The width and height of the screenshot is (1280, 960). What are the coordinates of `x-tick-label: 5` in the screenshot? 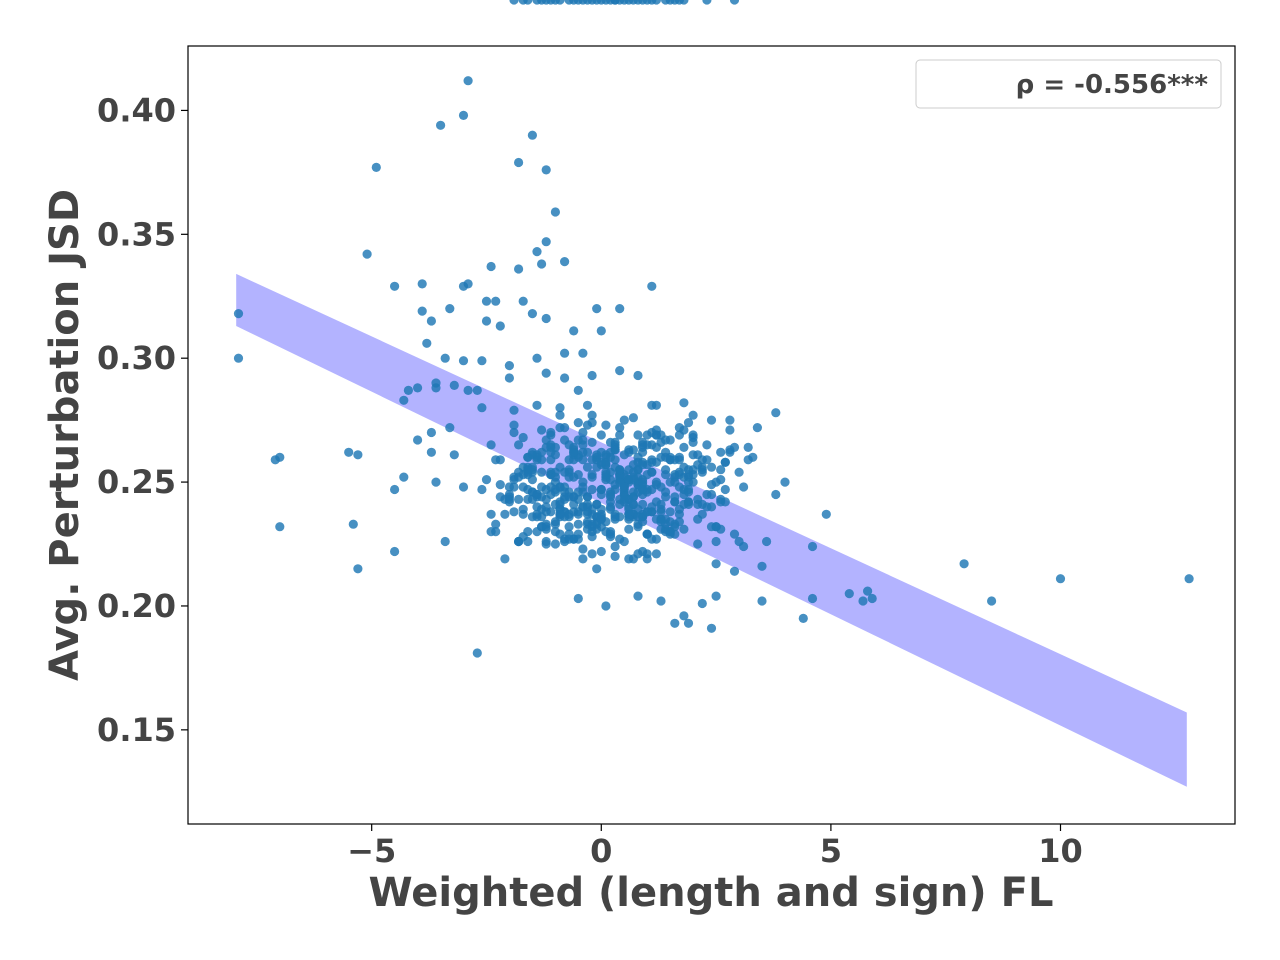 It's located at (831, 851).